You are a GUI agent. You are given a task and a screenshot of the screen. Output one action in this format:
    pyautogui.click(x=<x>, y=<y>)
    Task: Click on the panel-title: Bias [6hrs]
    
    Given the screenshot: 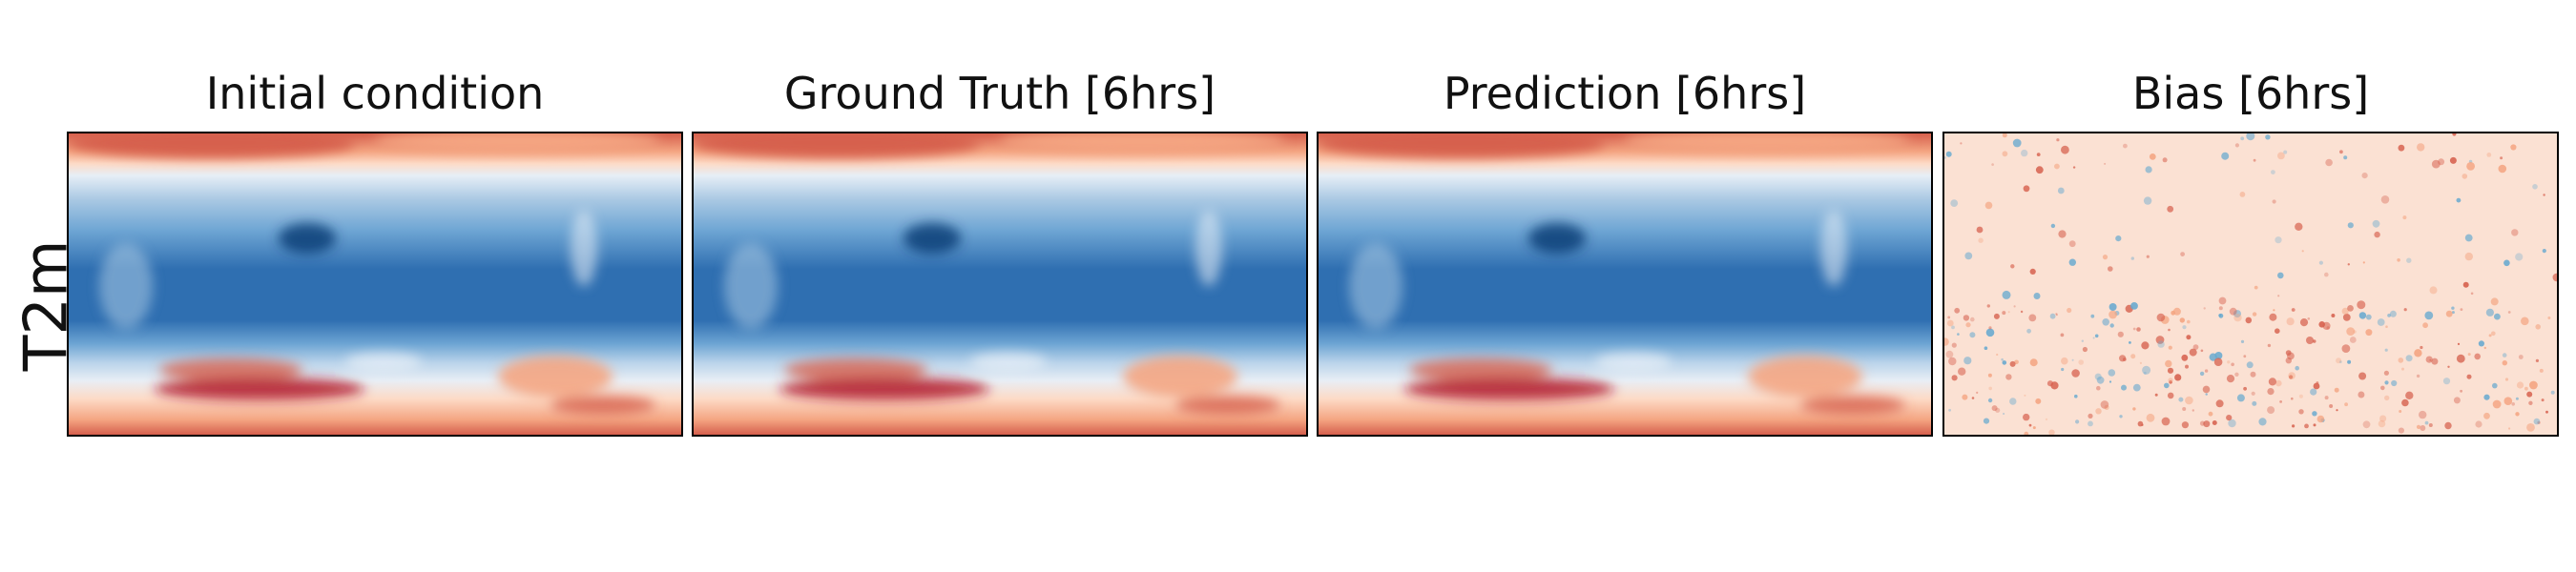 What is the action you would take?
    pyautogui.click(x=2250, y=93)
    